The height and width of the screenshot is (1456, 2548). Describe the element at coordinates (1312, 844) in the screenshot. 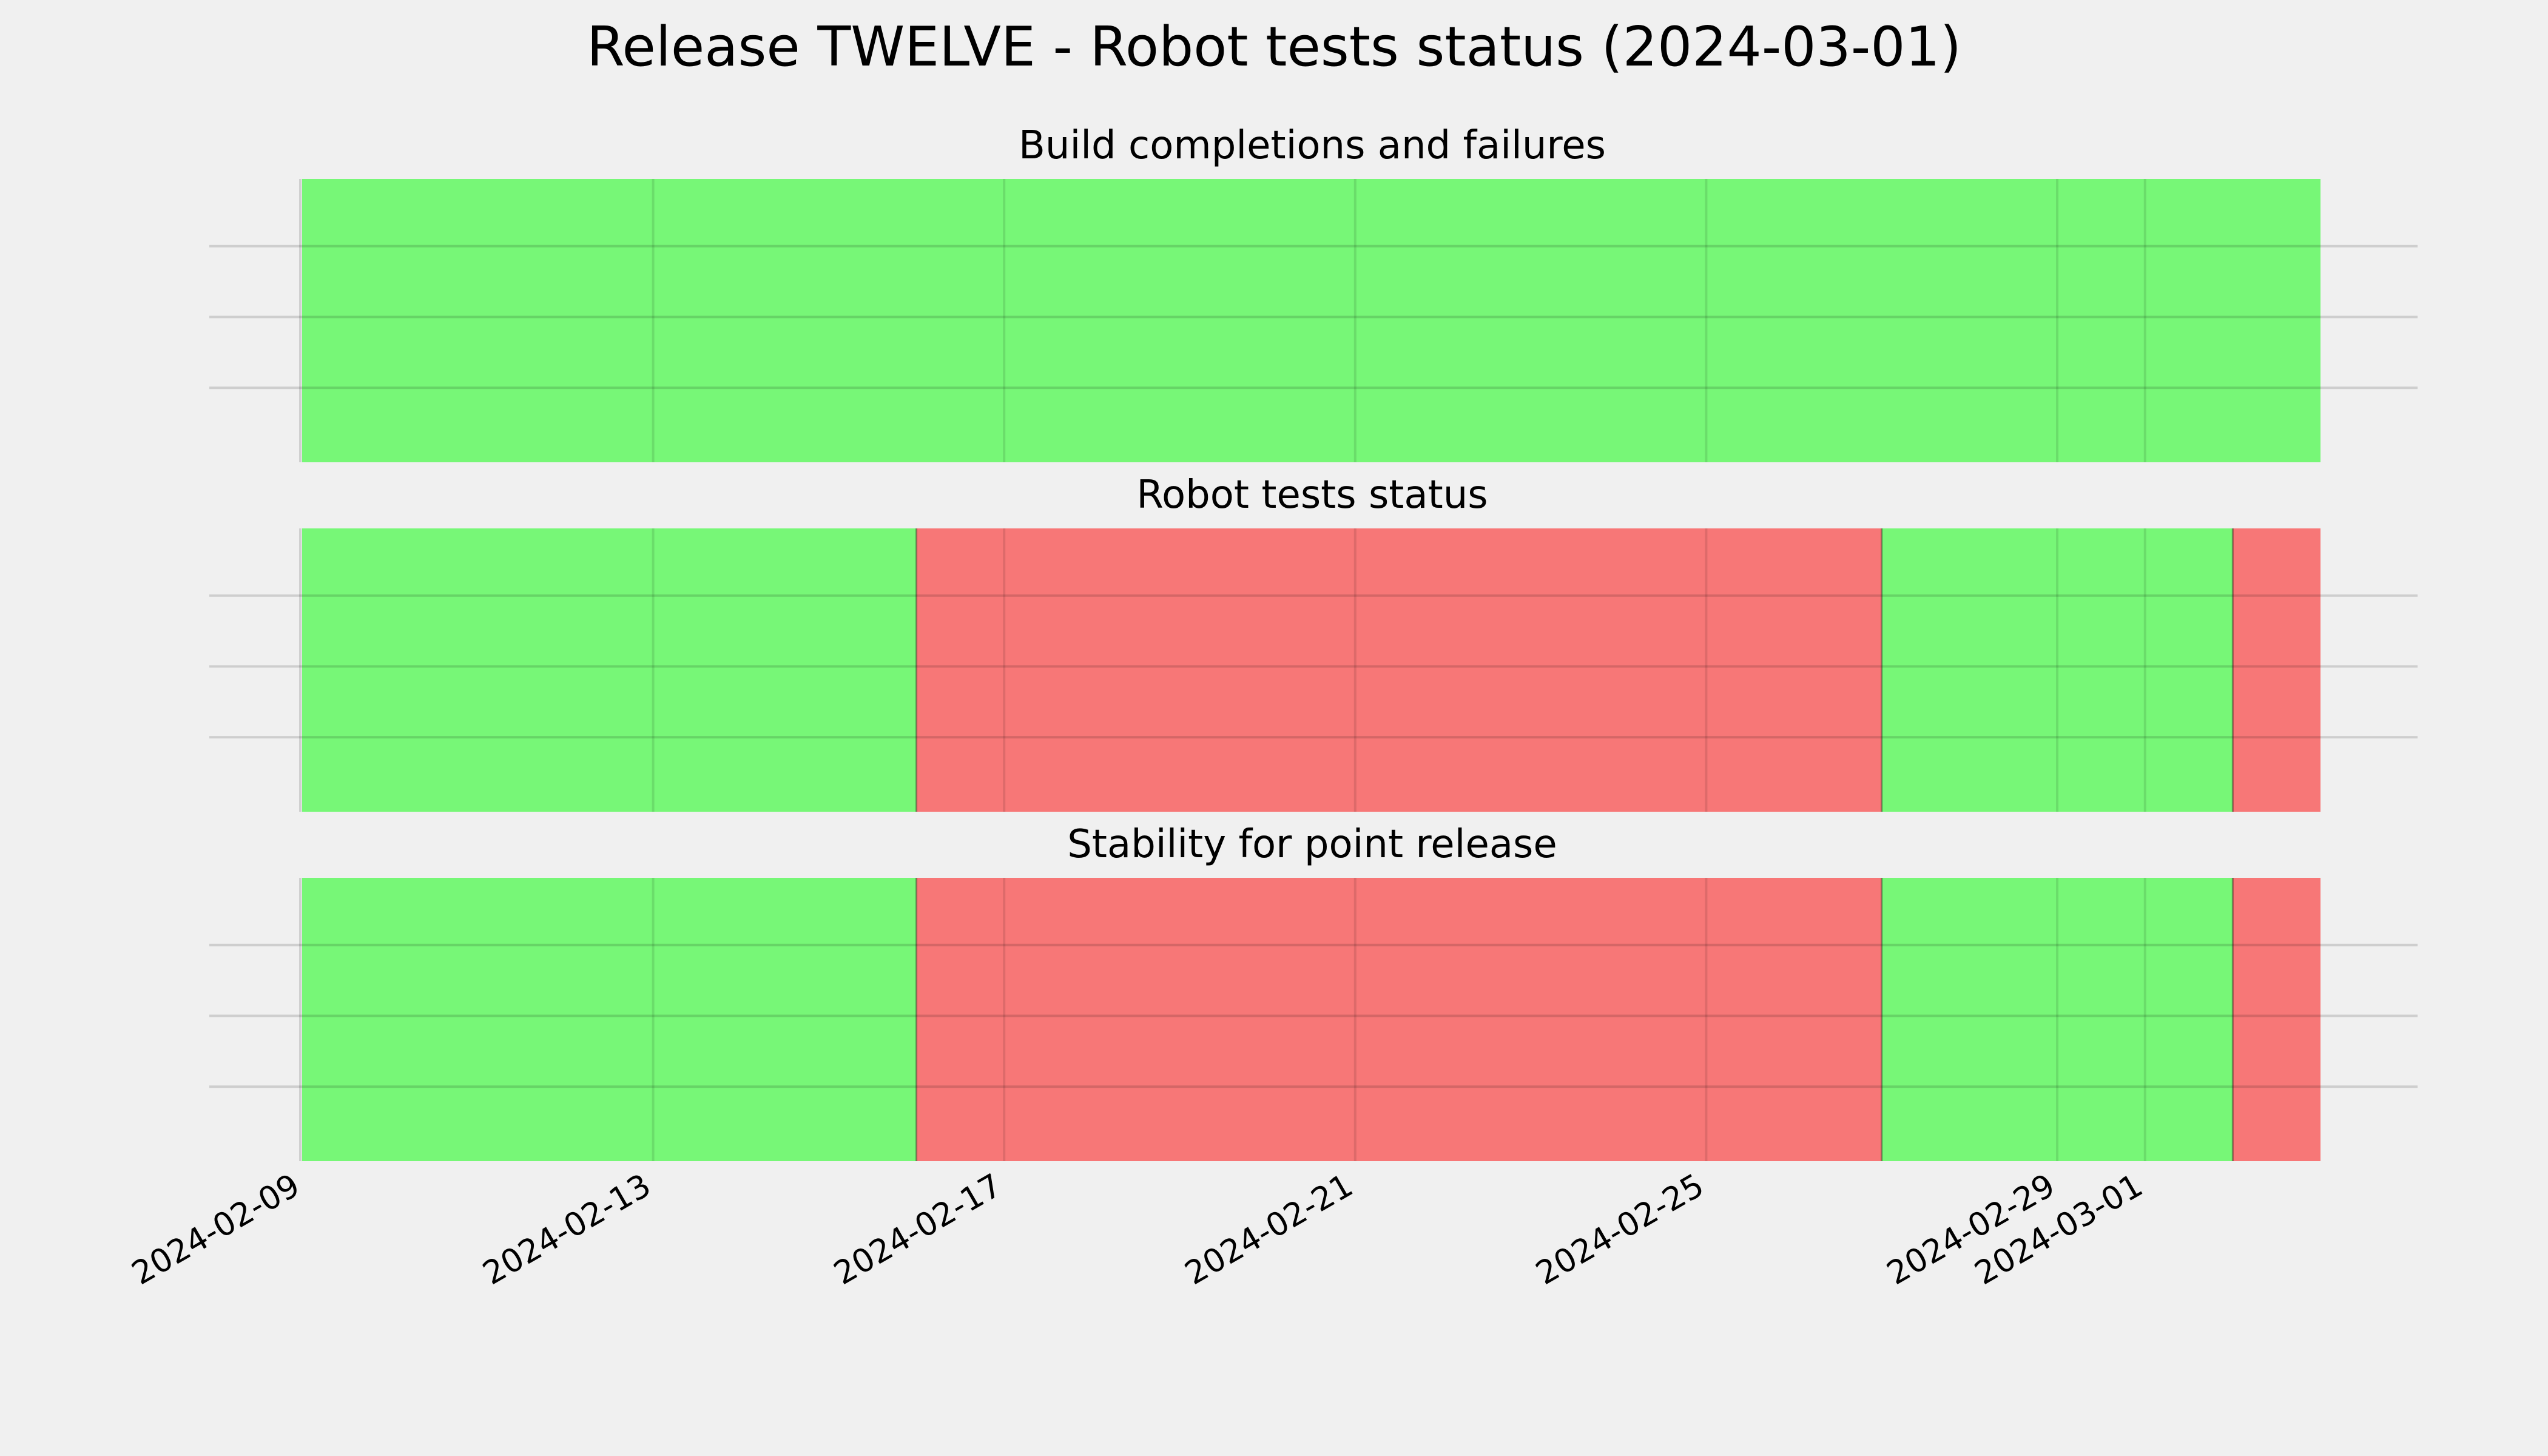

I see `panel-3-title: Stability for point release` at that location.